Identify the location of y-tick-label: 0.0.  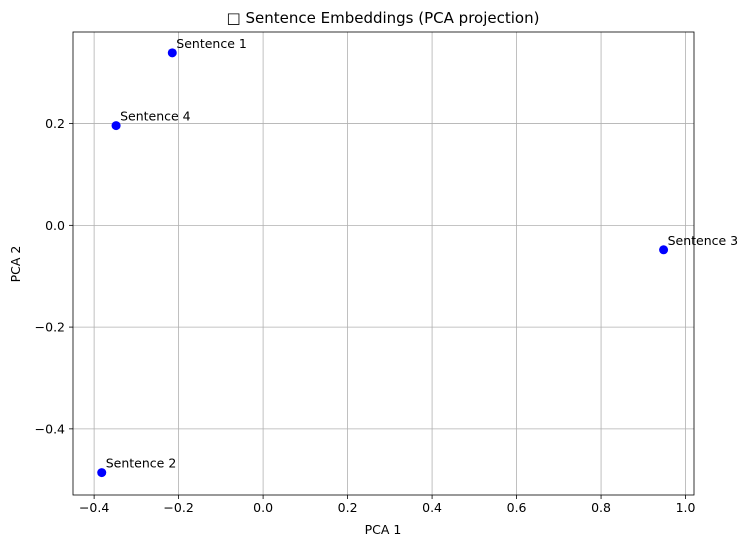
(55, 225).